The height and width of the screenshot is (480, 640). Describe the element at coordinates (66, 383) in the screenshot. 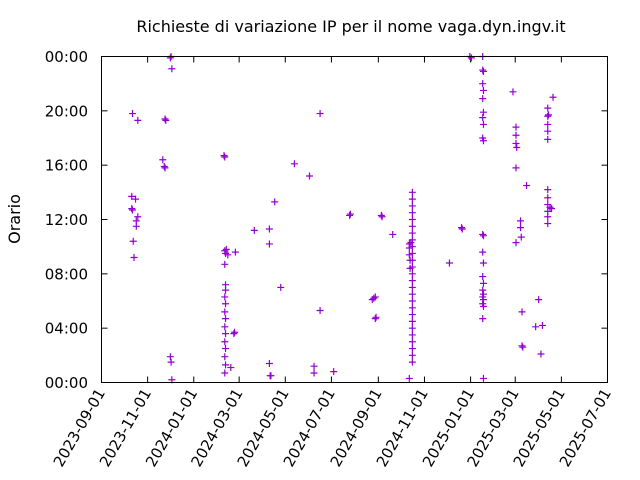

I see `y-tick-label: 00:00` at that location.